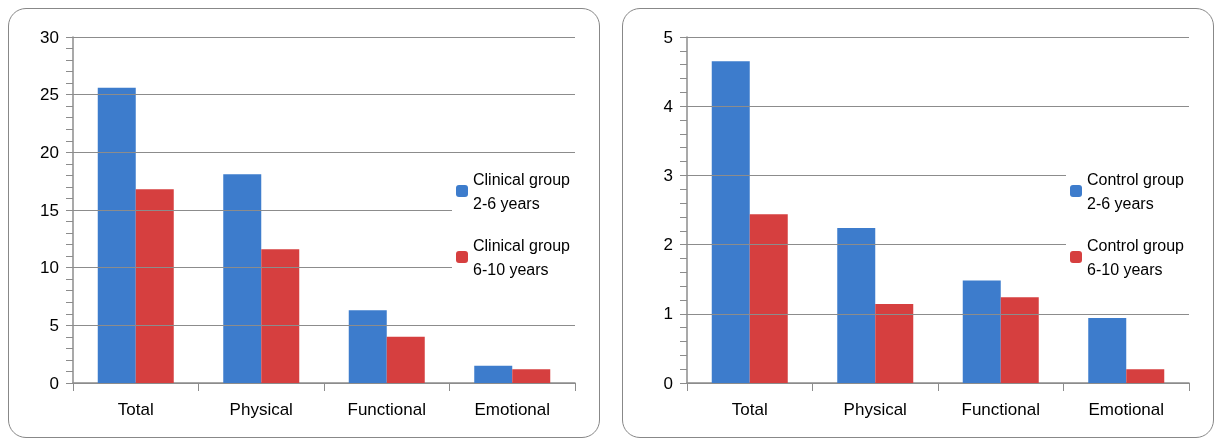 The width and height of the screenshot is (1225, 448). Describe the element at coordinates (49, 37) in the screenshot. I see `y-tick-label: 30` at that location.